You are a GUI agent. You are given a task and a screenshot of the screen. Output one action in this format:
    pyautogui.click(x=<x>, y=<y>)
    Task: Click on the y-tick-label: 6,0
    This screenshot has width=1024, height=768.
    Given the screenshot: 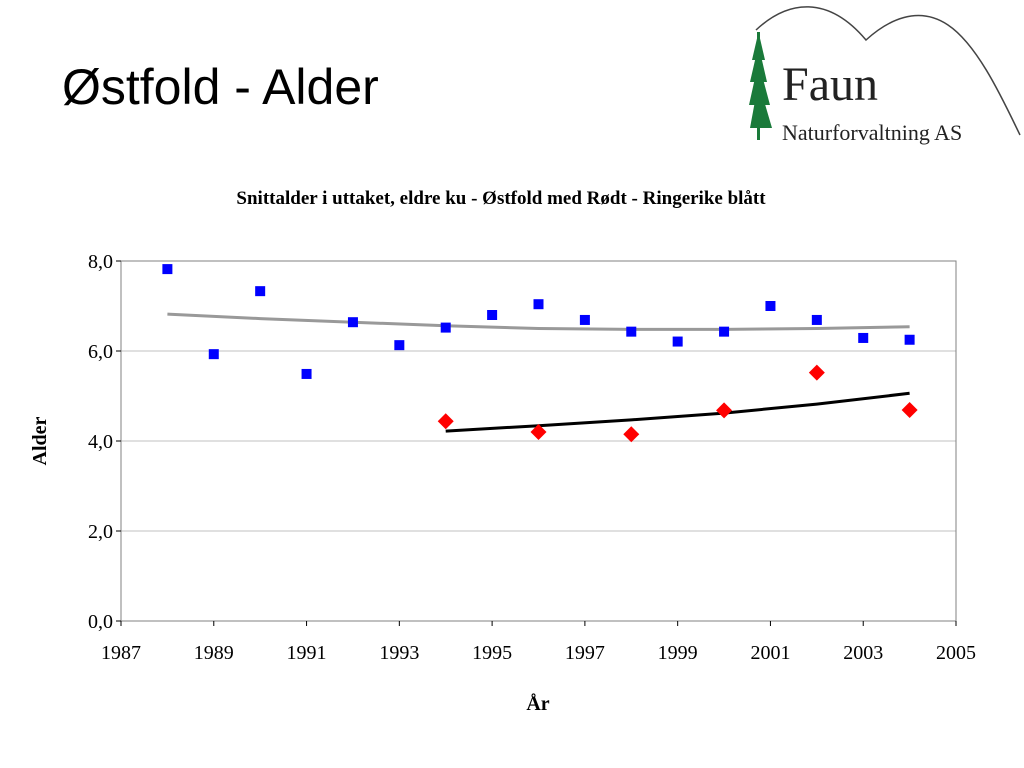 What is the action you would take?
    pyautogui.click(x=100, y=352)
    